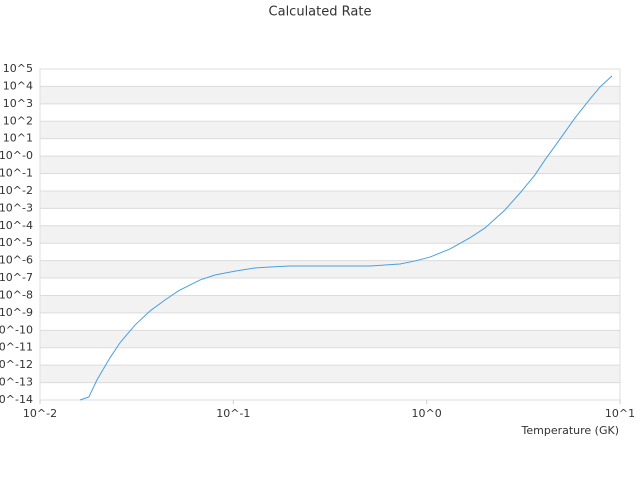  What do you see at coordinates (18, 85) in the screenshot?
I see `y-tick-label: 10^4` at bounding box center [18, 85].